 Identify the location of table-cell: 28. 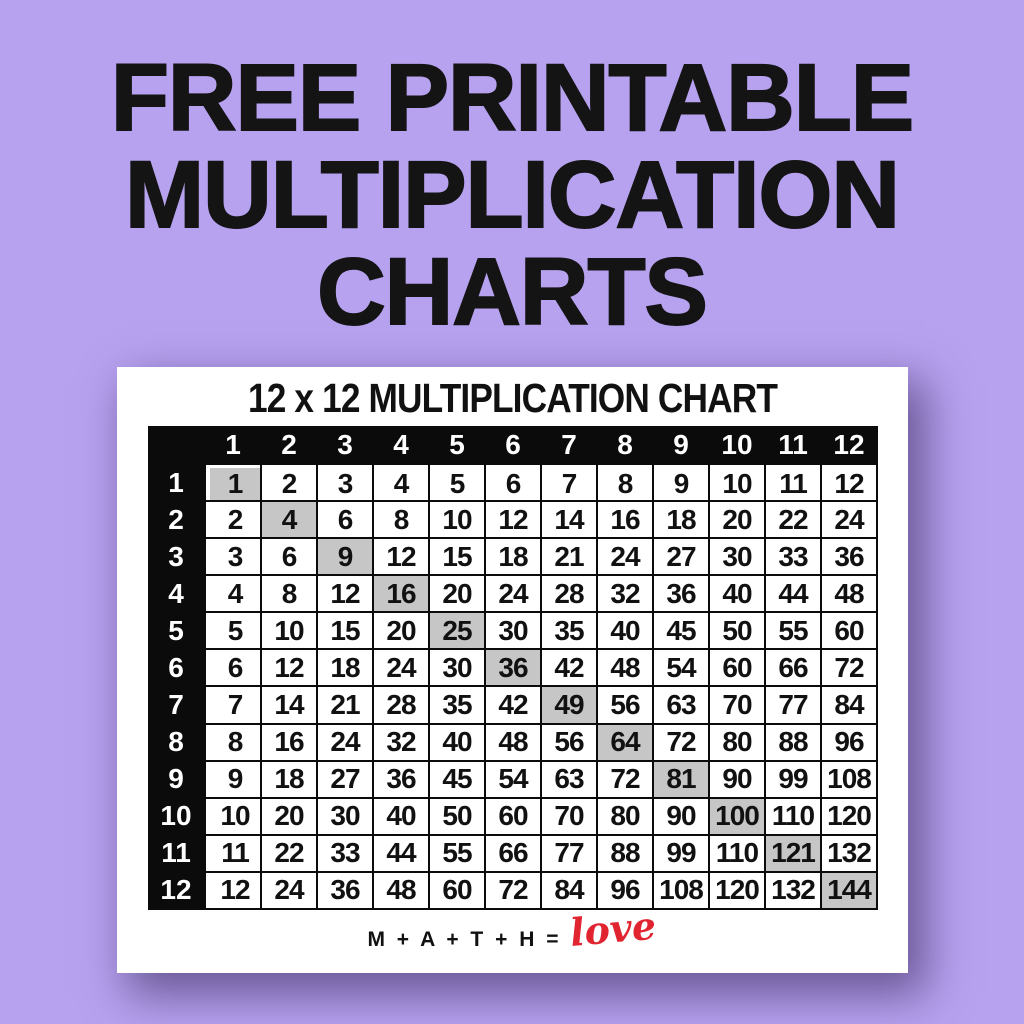
(569, 594).